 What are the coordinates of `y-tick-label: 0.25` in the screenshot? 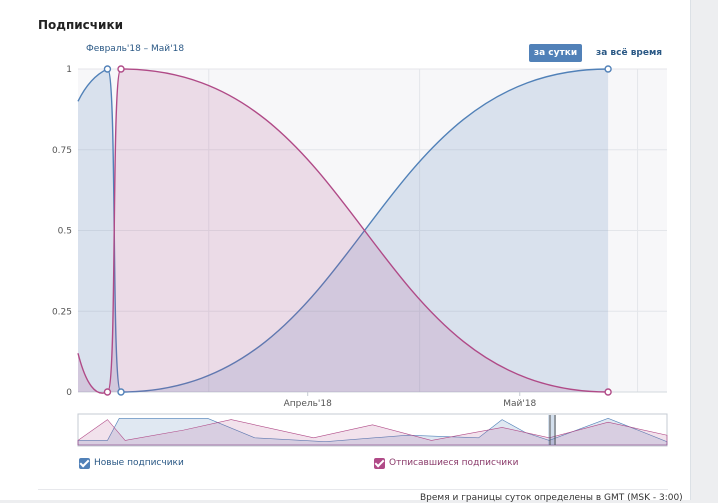 It's located at (62, 312).